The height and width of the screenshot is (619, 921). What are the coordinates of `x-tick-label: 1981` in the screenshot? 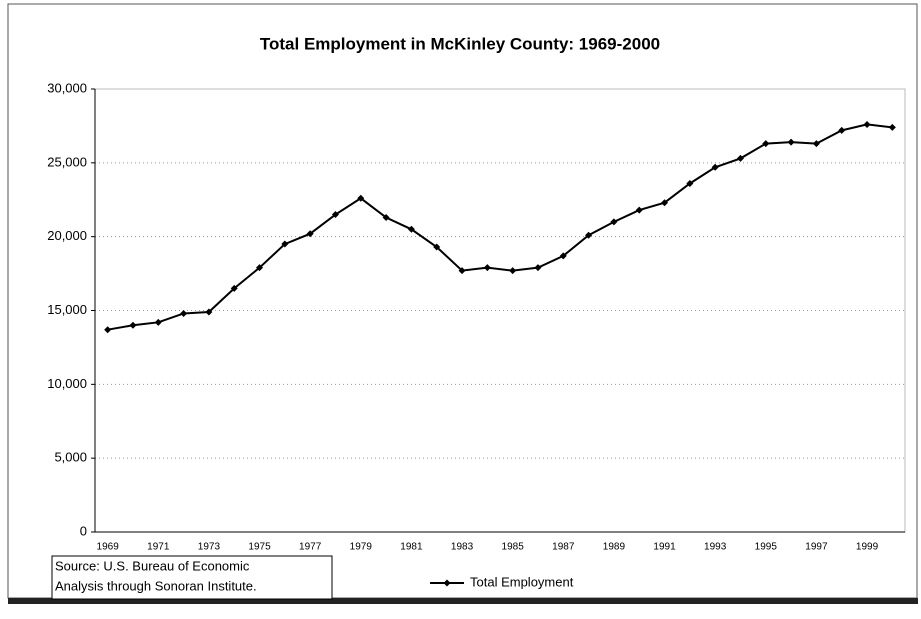 It's located at (411, 547).